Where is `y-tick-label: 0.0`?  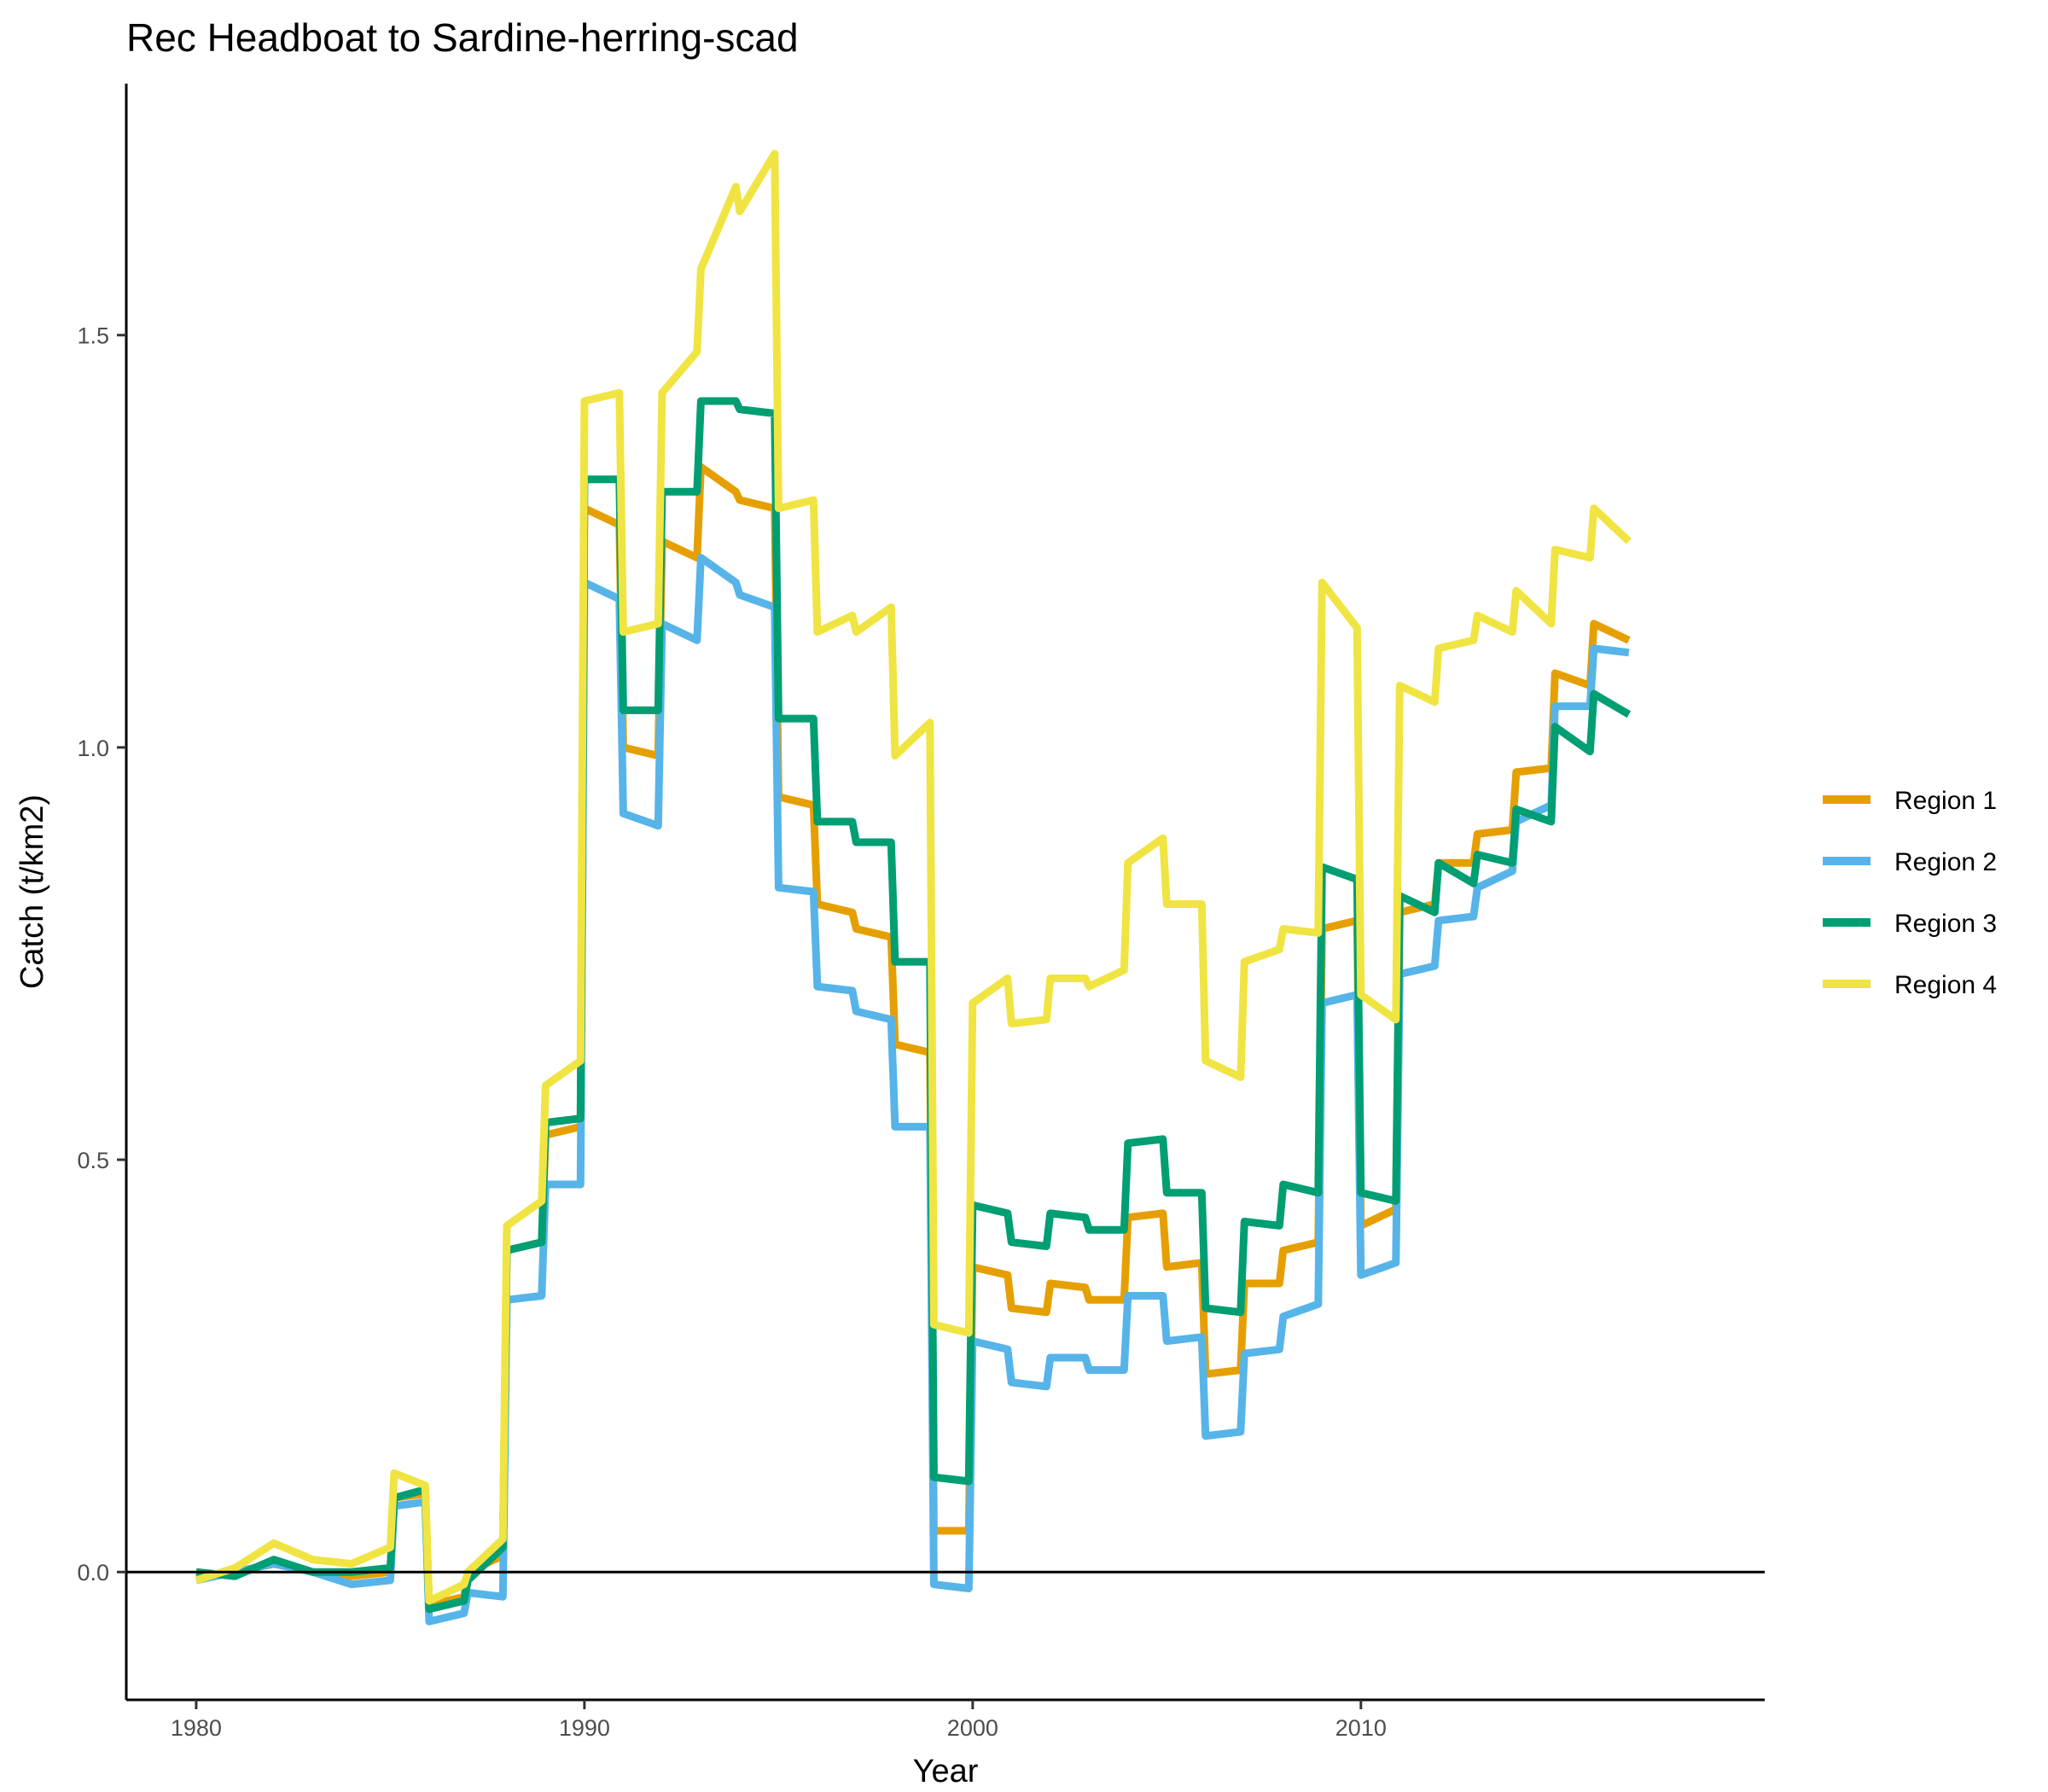 y-tick-label: 0.0 is located at coordinates (93, 1572).